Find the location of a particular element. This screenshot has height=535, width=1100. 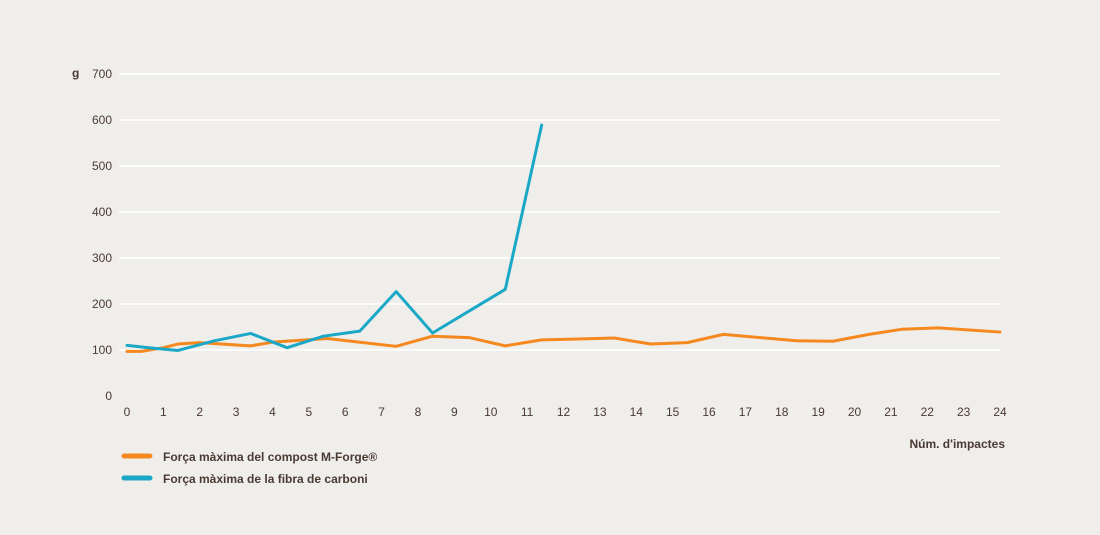

x-tick-label: 1 is located at coordinates (163, 412).